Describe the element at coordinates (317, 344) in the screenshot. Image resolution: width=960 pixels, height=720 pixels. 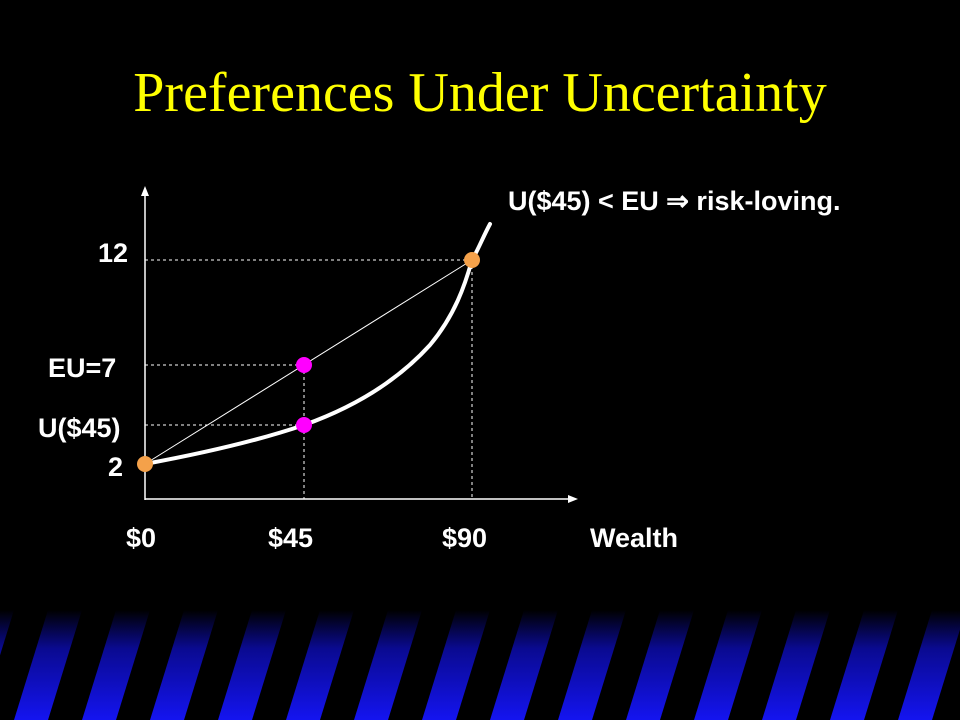
I see `utility-curve` at that location.